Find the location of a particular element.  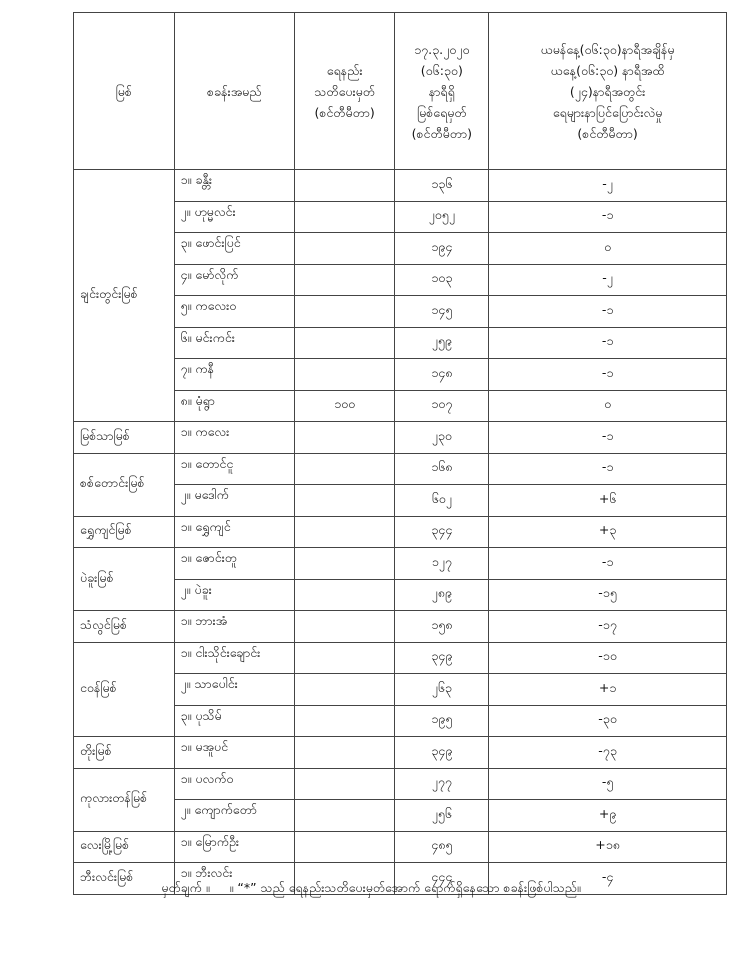

station-name: ၂။ သာပေါင်း is located at coordinates (234, 689).